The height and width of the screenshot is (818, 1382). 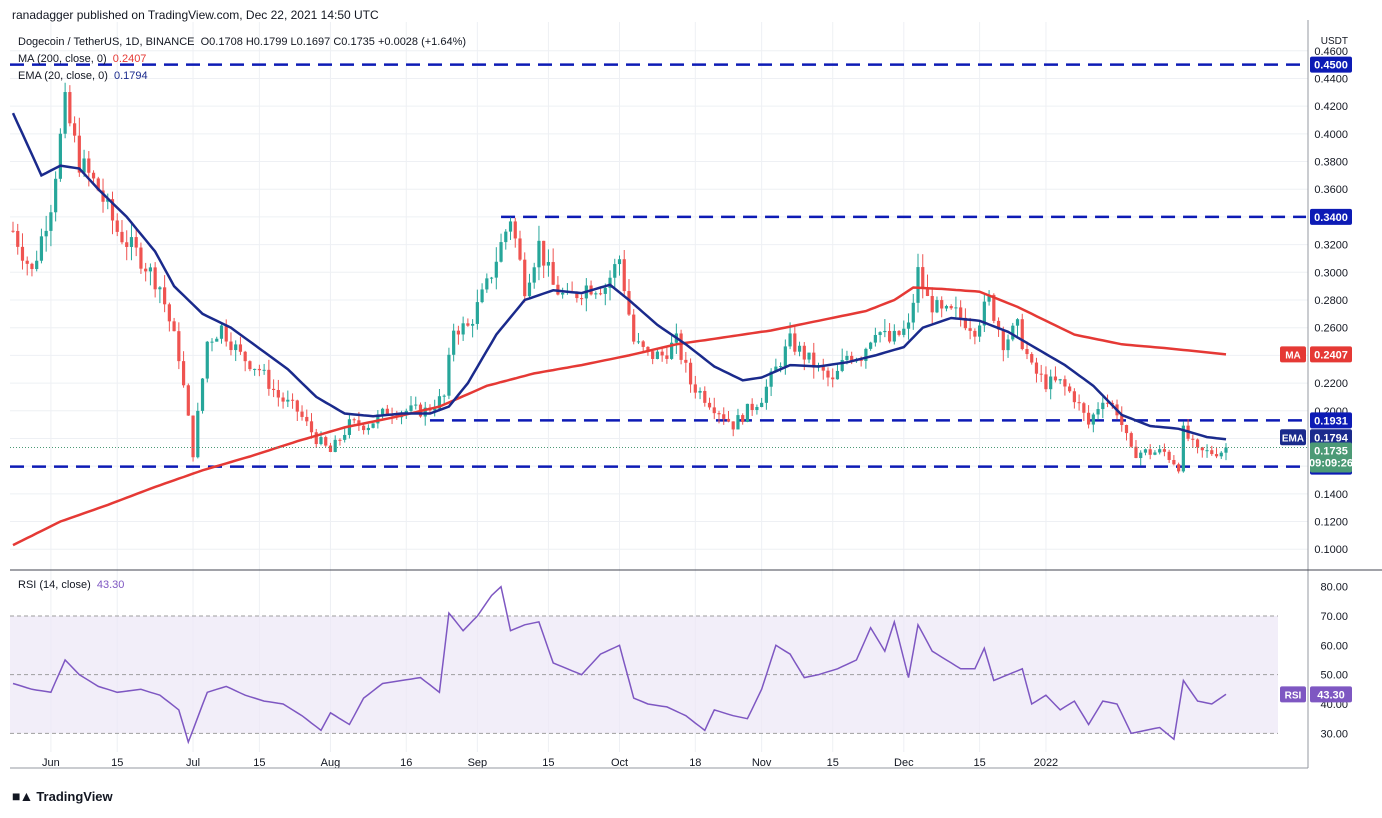 I want to click on x-tick-label: Jul, so click(x=193, y=763).